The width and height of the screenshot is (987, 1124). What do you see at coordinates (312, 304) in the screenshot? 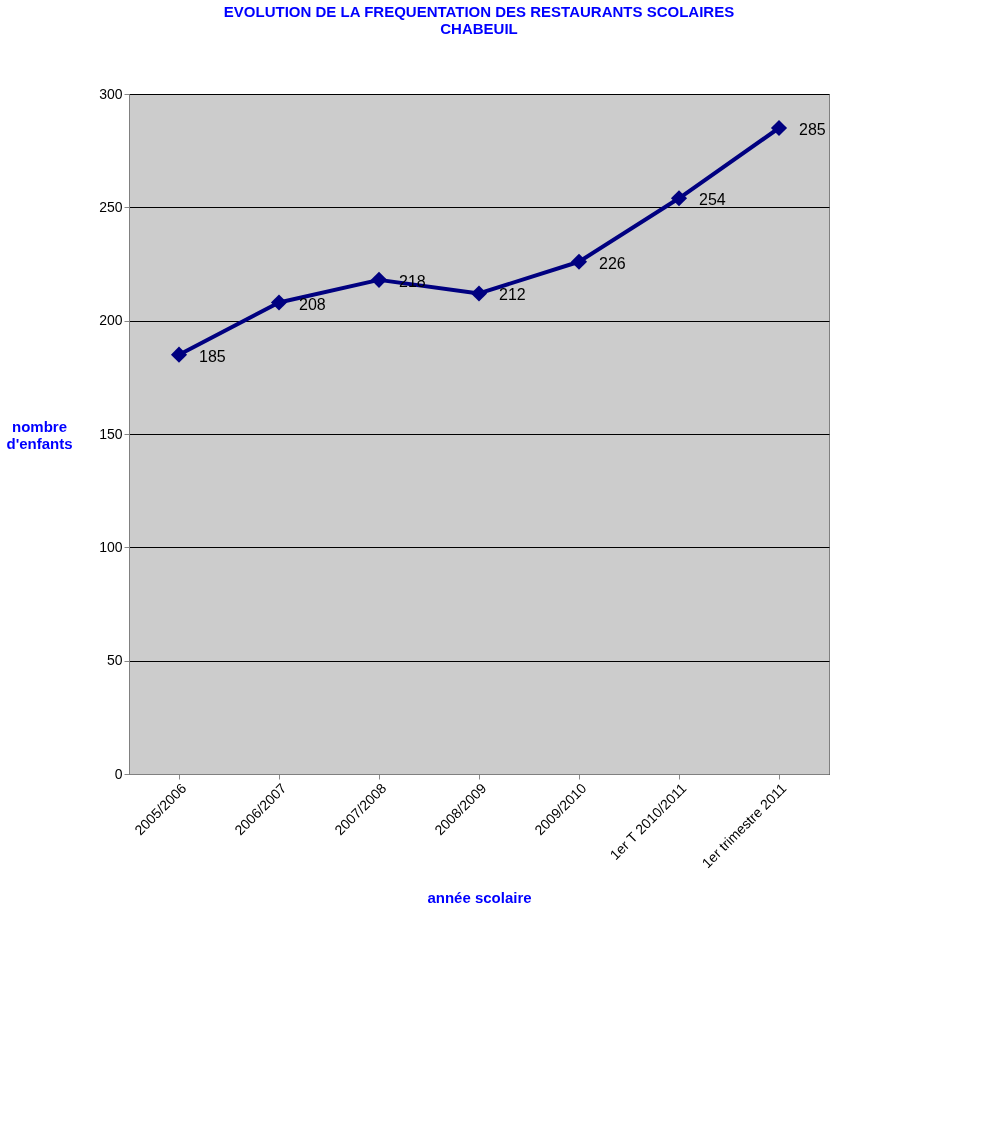
I see `data-label: 208` at bounding box center [312, 304].